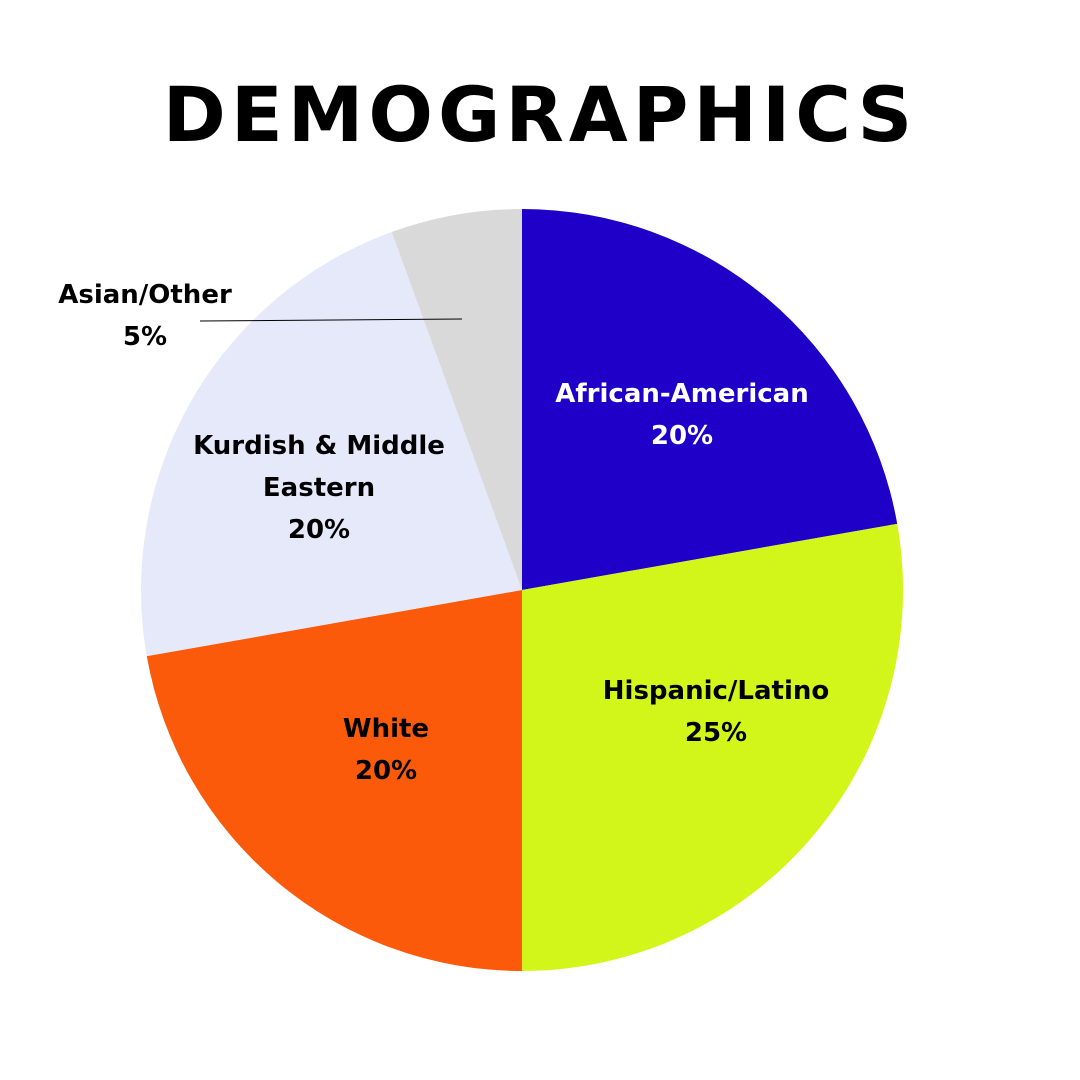 This screenshot has width=1080, height=1080. I want to click on slice-value: 5%, so click(145, 337).